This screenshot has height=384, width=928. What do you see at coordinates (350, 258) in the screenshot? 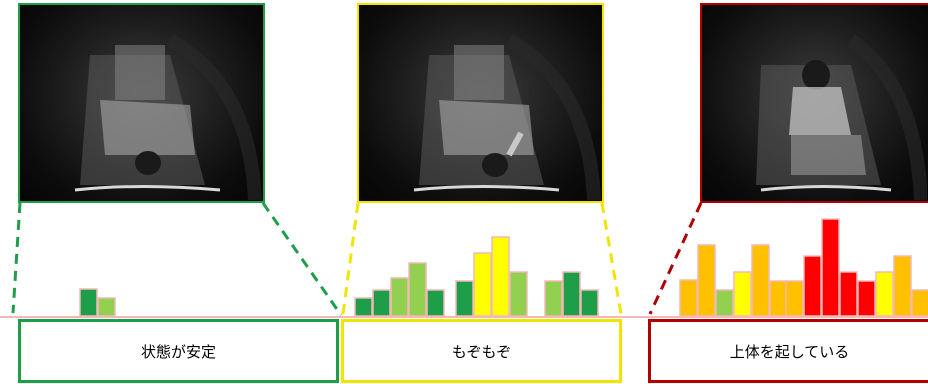
I see `connector-yellow-left` at bounding box center [350, 258].